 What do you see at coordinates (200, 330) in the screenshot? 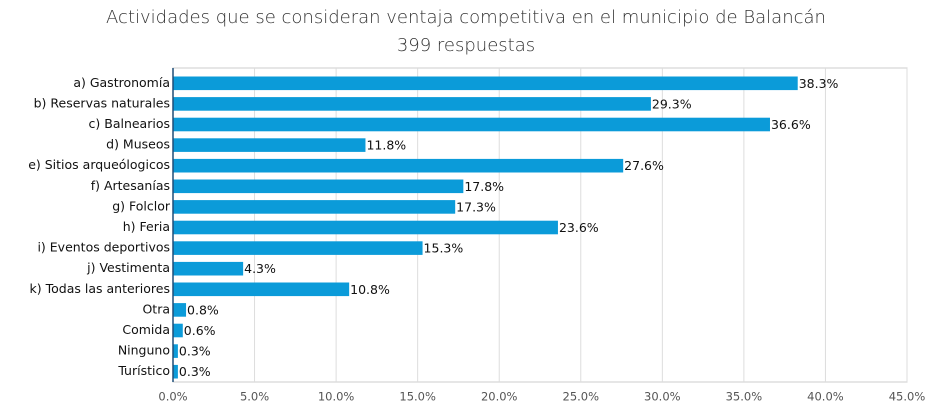
I see `value-label: 0.6%` at bounding box center [200, 330].